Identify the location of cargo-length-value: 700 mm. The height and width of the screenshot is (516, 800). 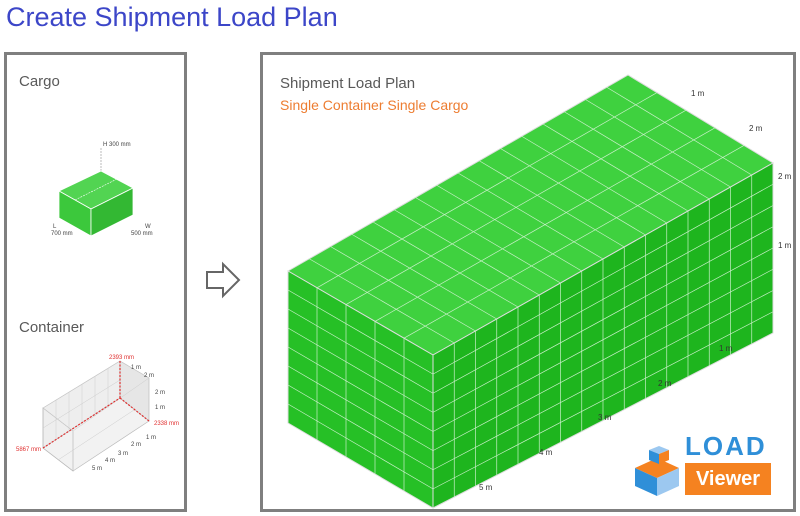
(62, 234).